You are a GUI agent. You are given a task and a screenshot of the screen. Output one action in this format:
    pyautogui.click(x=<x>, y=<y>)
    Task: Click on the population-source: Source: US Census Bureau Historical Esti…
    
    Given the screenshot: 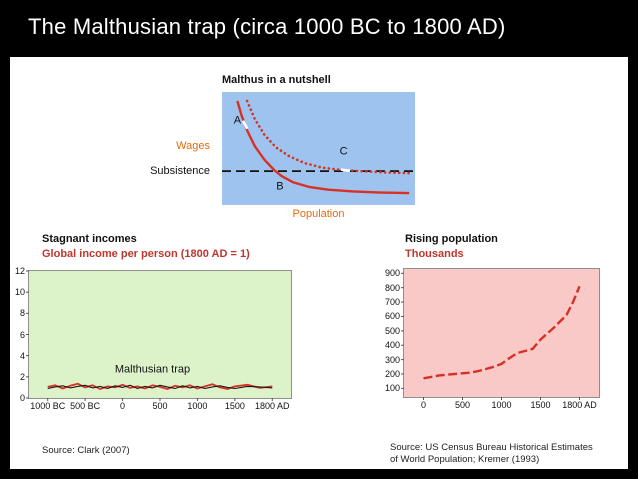 What is the action you would take?
    pyautogui.click(x=491, y=454)
    